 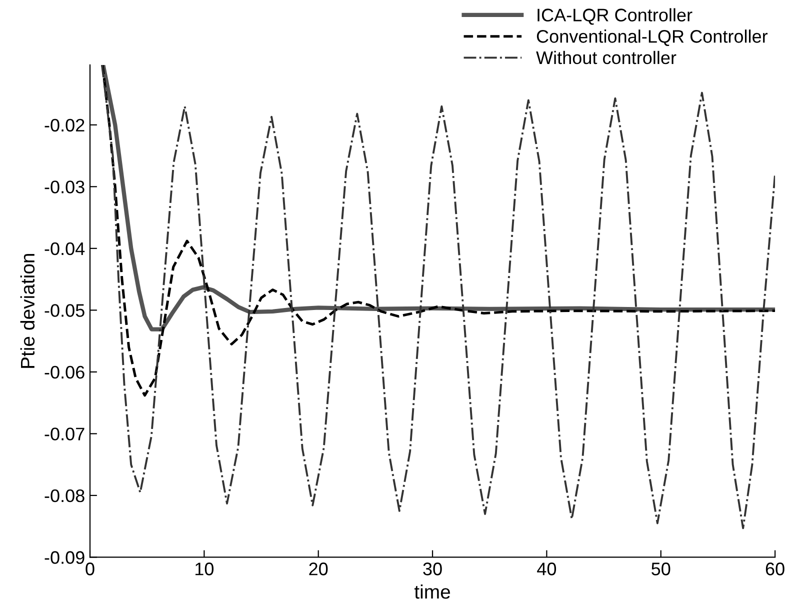 I want to click on x-tick-label: 30, so click(x=432, y=569).